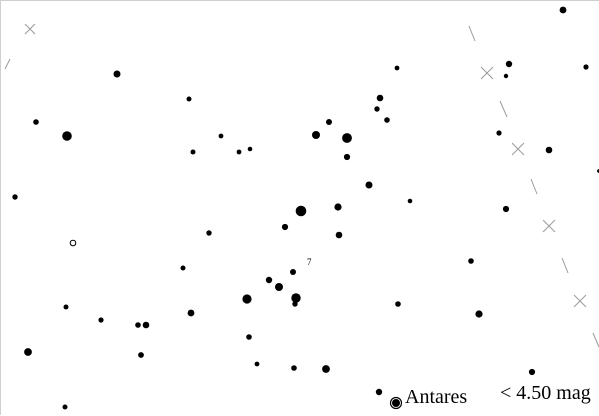  I want to click on antares-star-marker, so click(396, 403).